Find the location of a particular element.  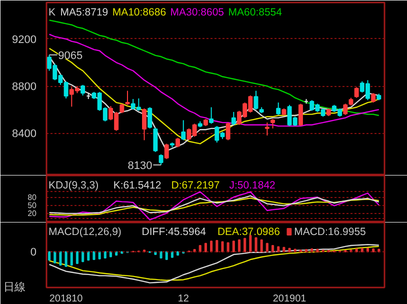

text: K is located at coordinates (52, 12).